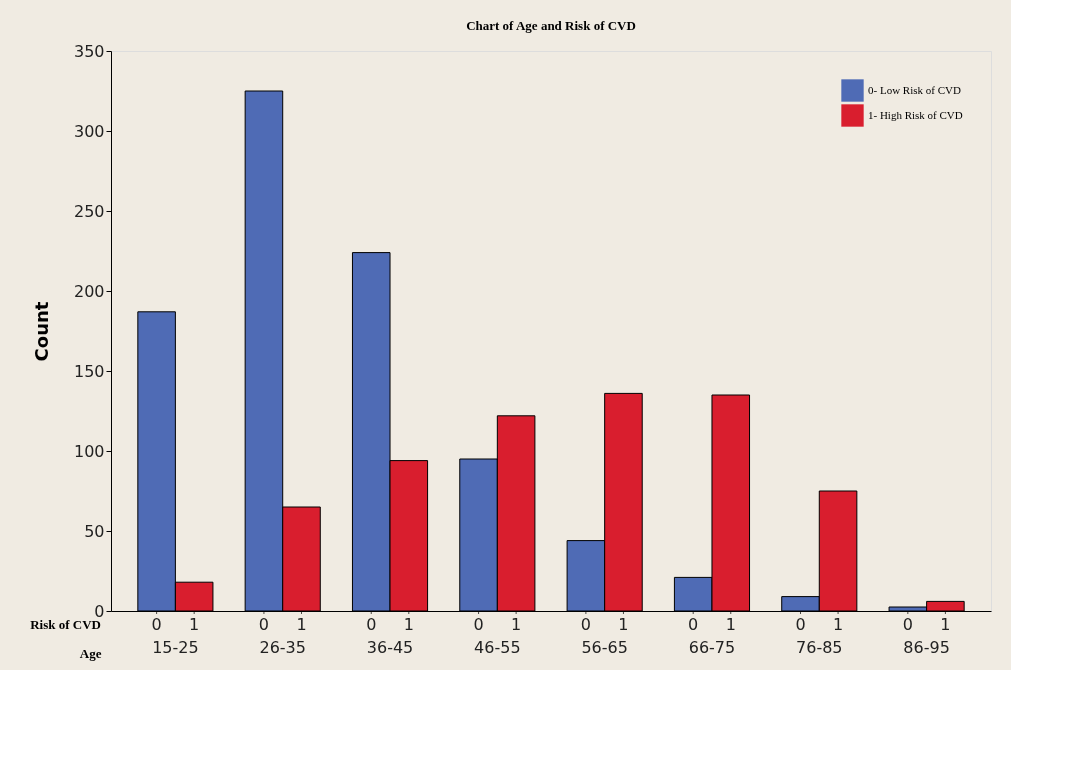 This screenshot has width=1073, height=762. I want to click on chart-title: Chart of Age and Risk of CVD, so click(551, 25).